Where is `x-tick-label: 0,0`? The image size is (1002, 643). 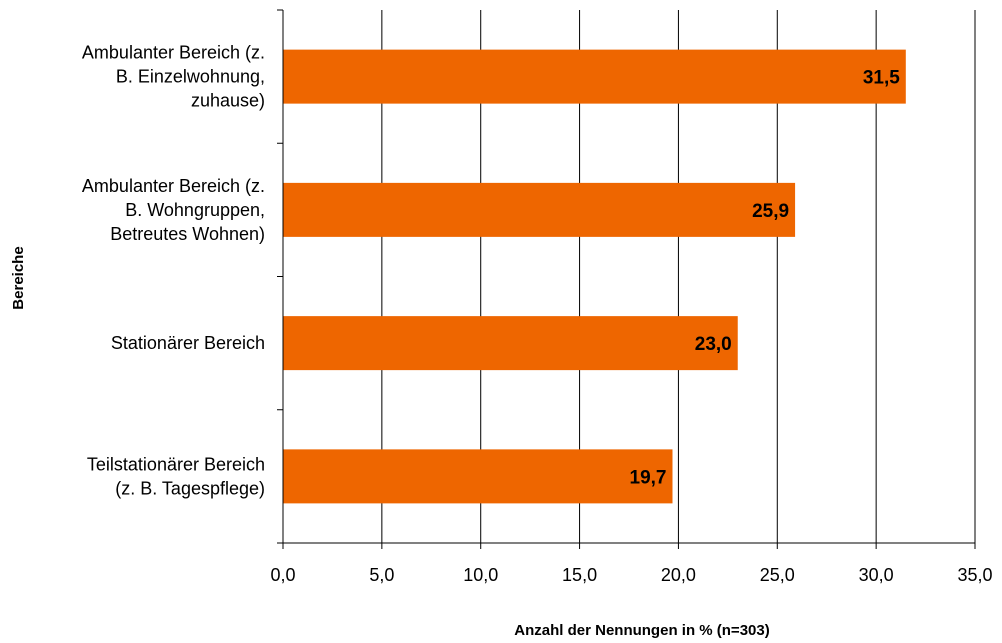
x-tick-label: 0,0 is located at coordinates (282, 575).